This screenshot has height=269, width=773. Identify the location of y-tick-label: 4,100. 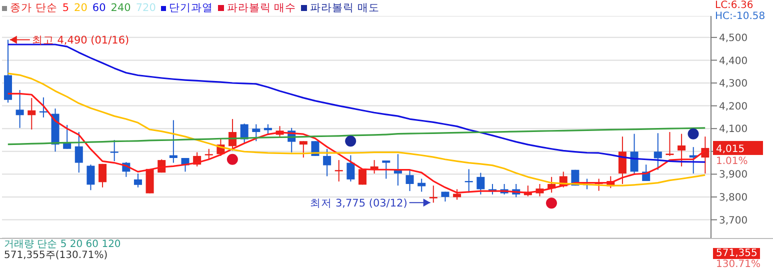
(733, 130).